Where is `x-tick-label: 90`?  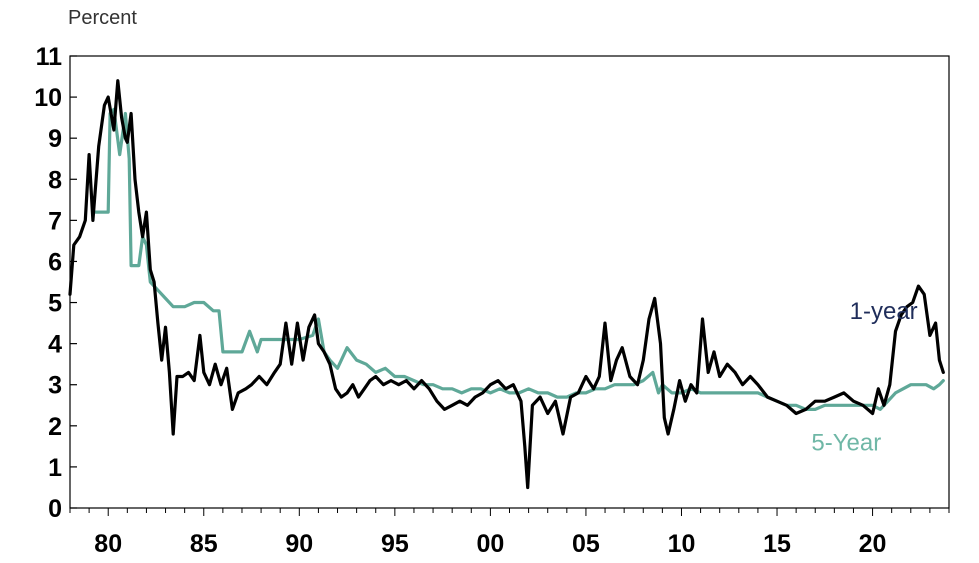 x-tick-label: 90 is located at coordinates (299, 544).